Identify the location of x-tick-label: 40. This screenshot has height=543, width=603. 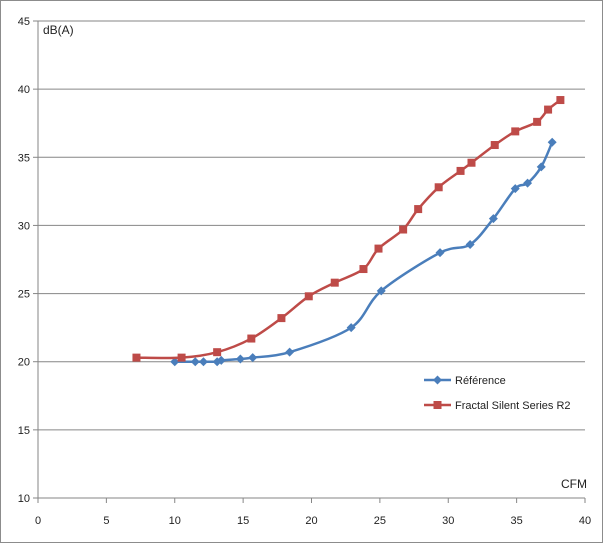
(585, 521).